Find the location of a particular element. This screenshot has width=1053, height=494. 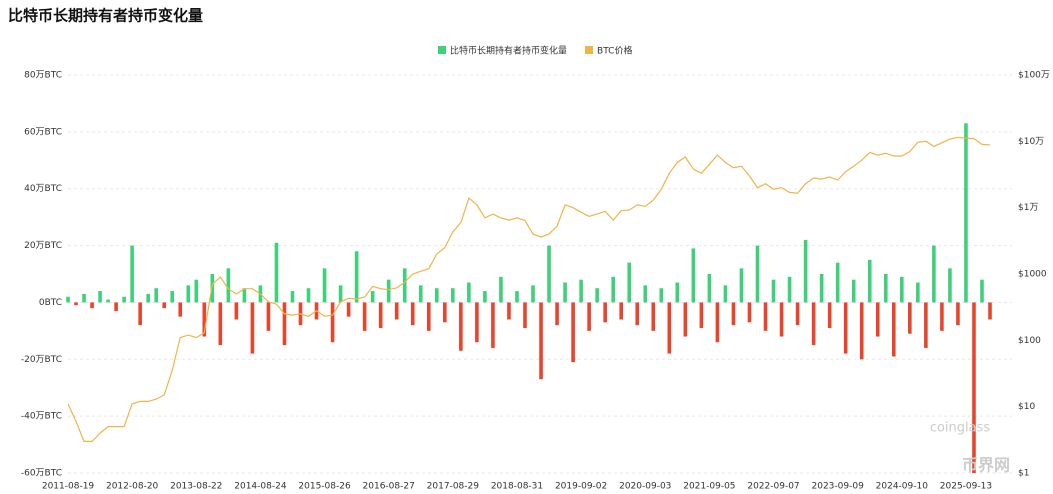

x-tick-label: 2025-09-13 is located at coordinates (966, 487).